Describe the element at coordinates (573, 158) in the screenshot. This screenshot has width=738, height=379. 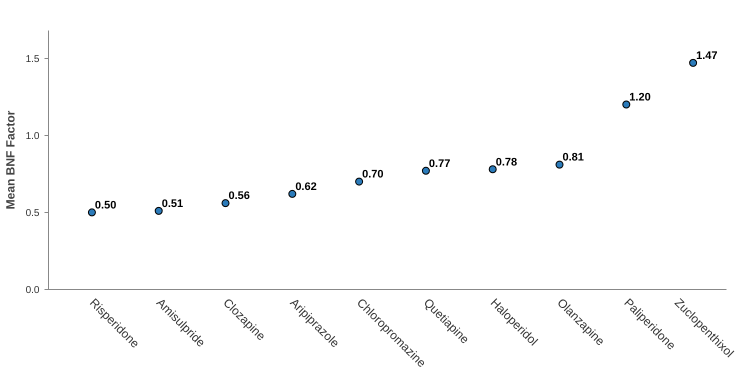
I see `data-label: 0.81` at that location.